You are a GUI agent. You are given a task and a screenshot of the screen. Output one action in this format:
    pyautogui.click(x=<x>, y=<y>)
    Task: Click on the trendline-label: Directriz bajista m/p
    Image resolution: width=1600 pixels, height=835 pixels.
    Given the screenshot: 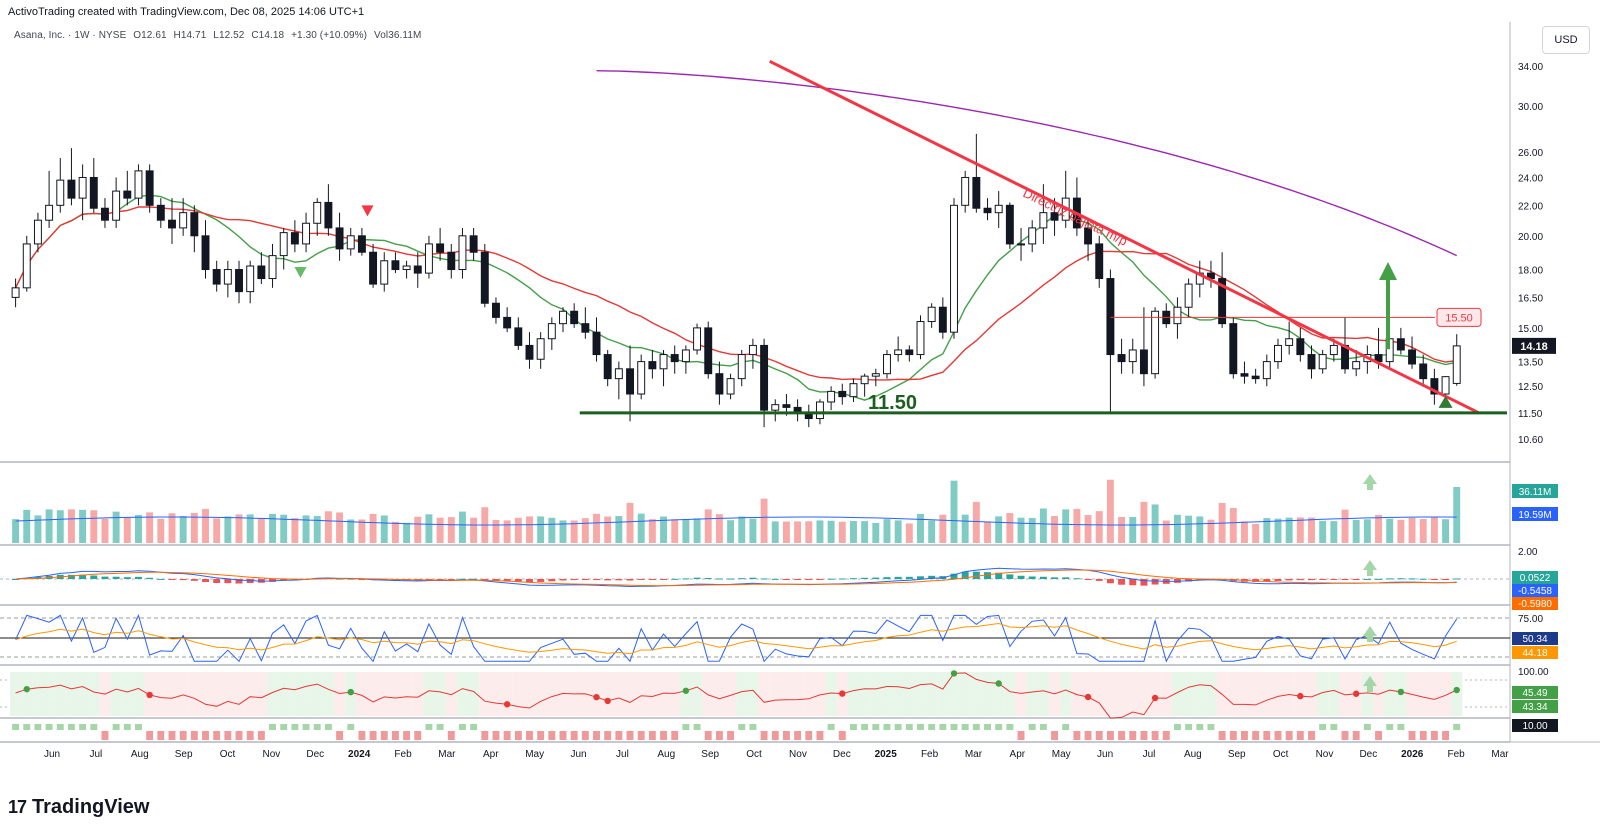 What is the action you would take?
    pyautogui.click(x=1075, y=217)
    